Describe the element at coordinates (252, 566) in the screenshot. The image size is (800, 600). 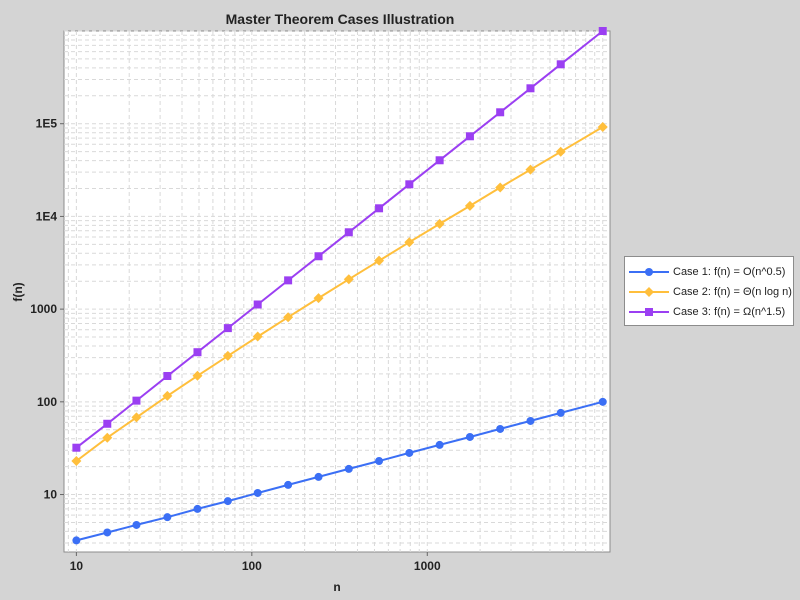
I see `x-tick-label: 100` at that location.